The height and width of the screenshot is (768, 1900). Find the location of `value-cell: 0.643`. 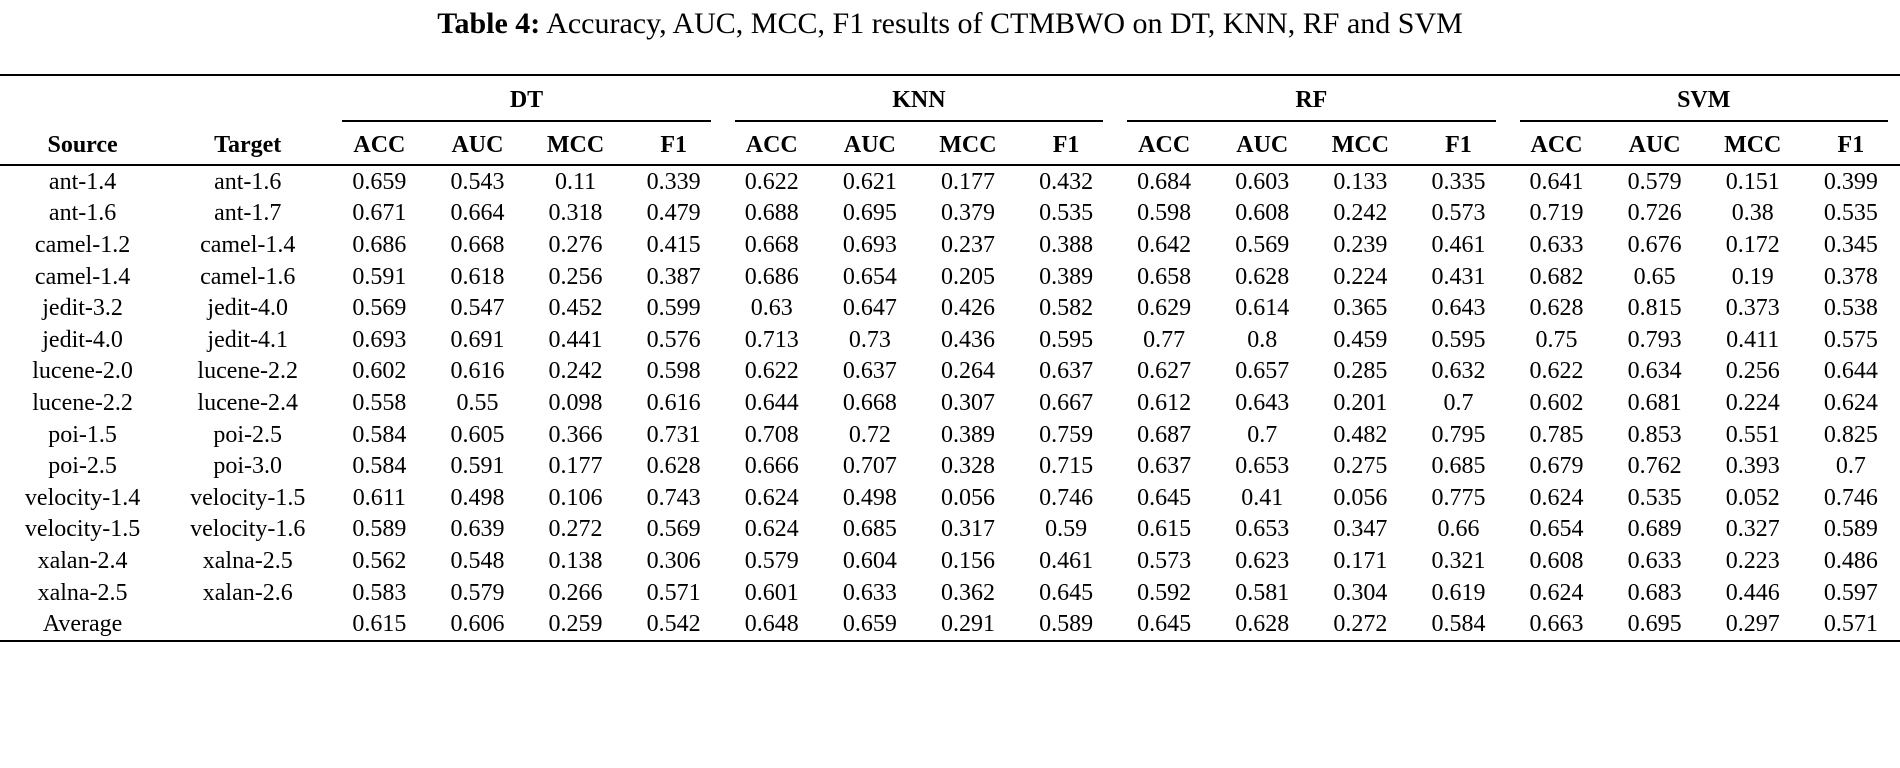

value-cell: 0.643 is located at coordinates (1458, 308).